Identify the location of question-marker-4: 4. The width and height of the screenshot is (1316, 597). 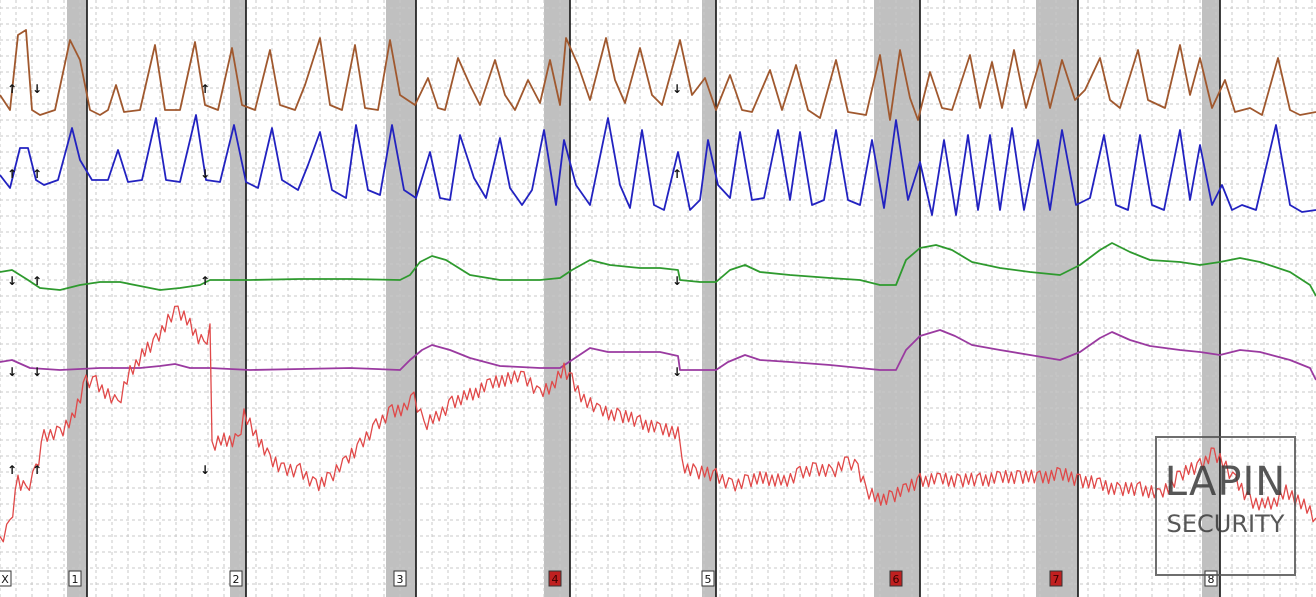
(555, 578).